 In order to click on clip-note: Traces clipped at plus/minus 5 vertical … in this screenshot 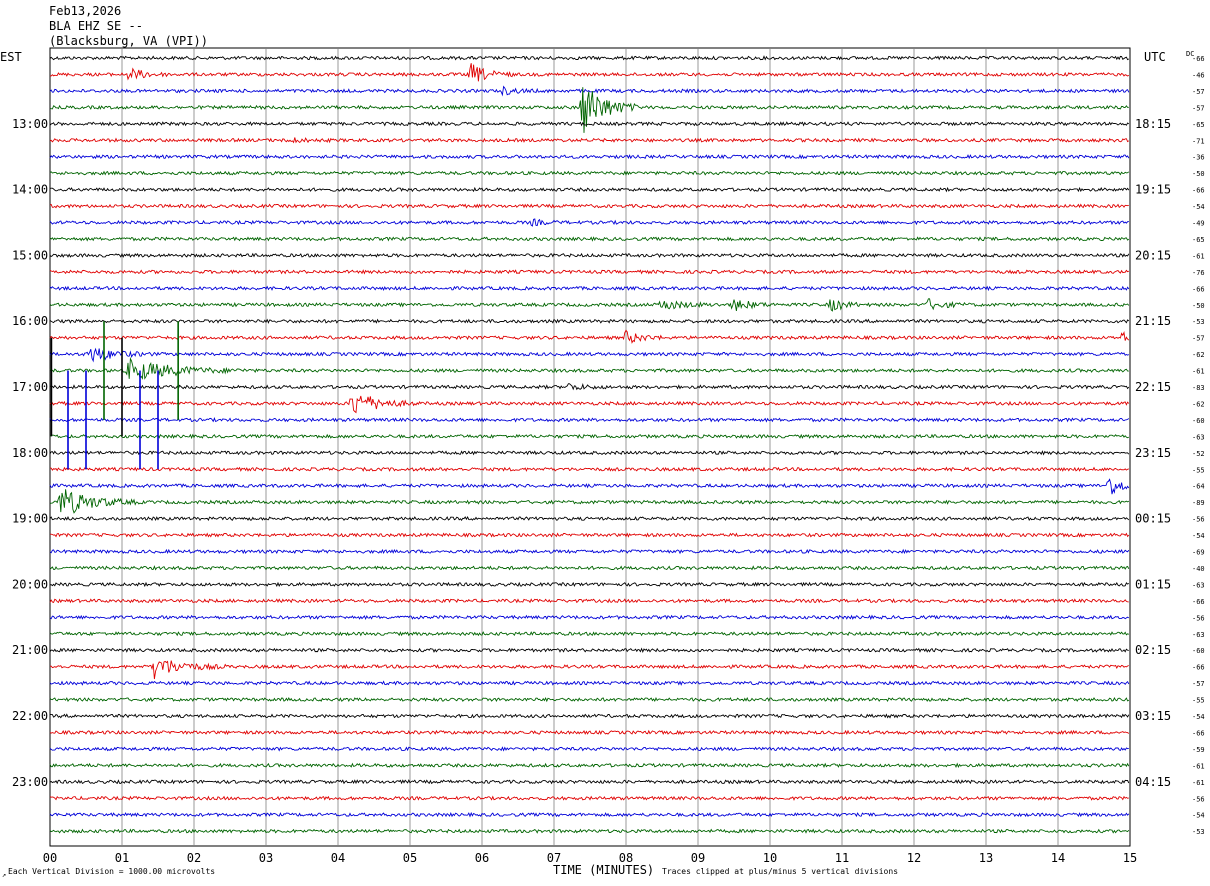, I will do `click(780, 871)`.